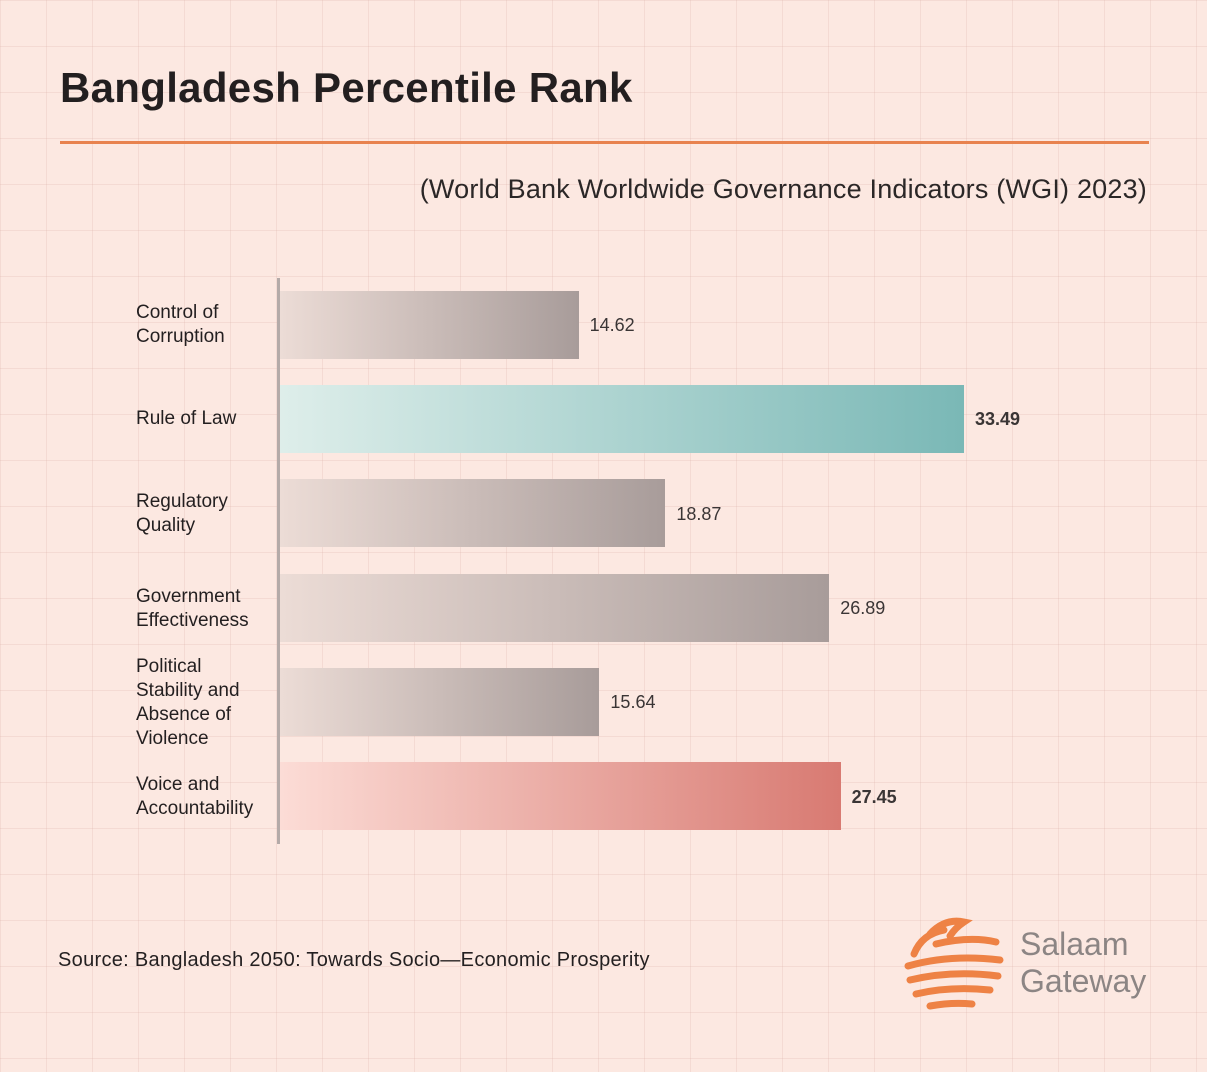  Describe the element at coordinates (954, 963) in the screenshot. I see `salaam-gateway-logo-icon` at that location.